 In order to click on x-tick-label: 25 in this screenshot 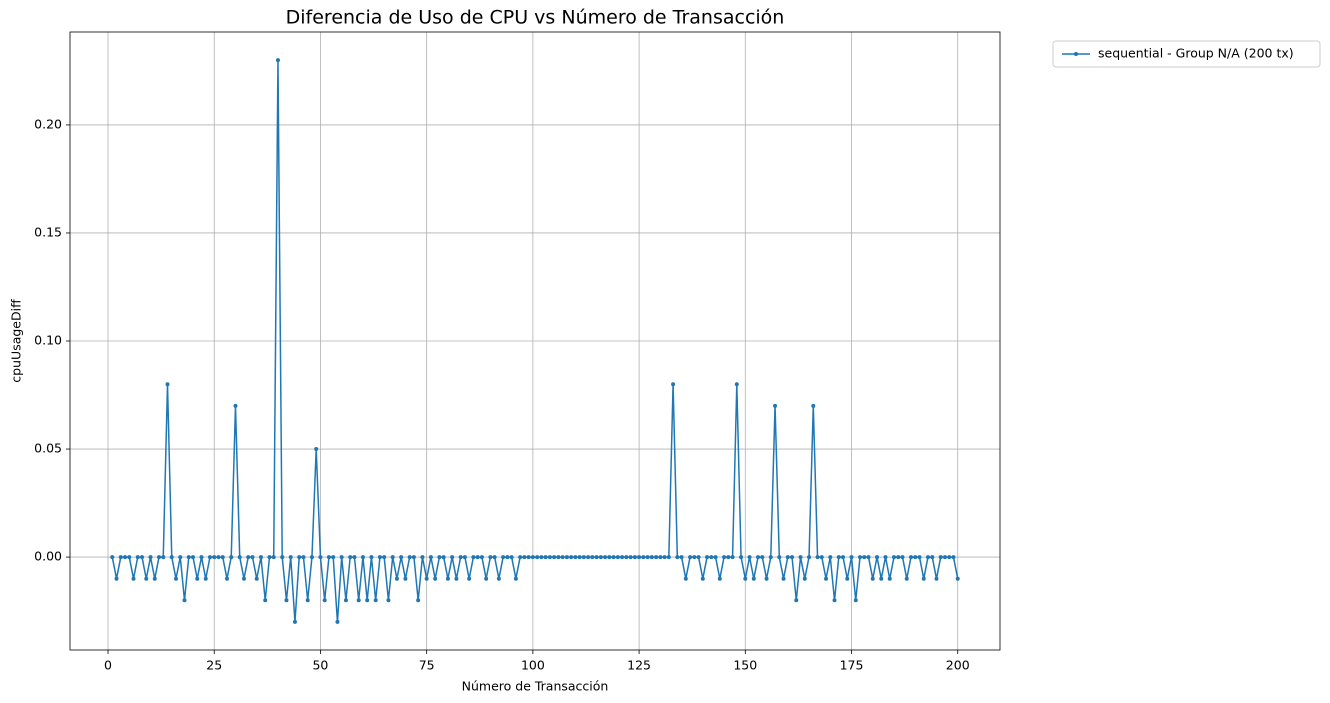, I will do `click(214, 665)`.